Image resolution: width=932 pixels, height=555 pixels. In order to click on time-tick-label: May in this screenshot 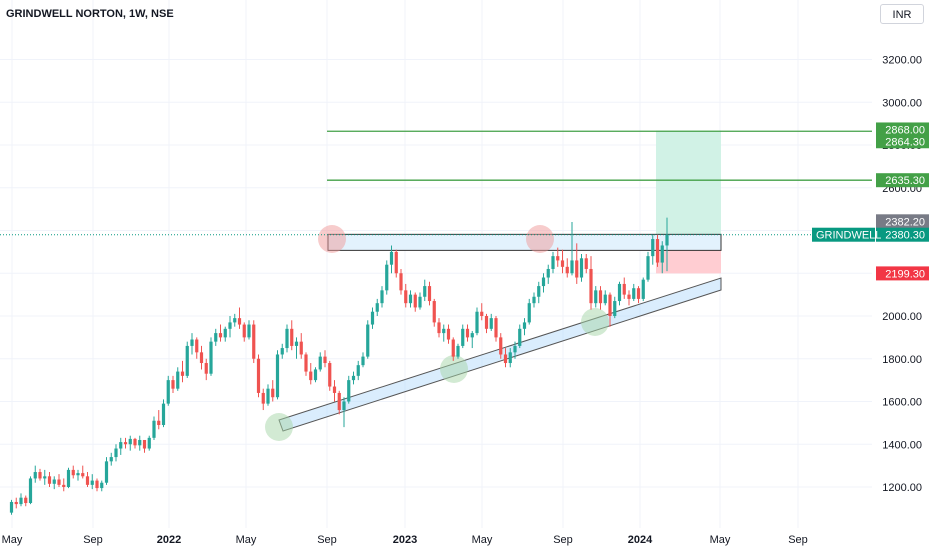, I will do `click(246, 540)`.